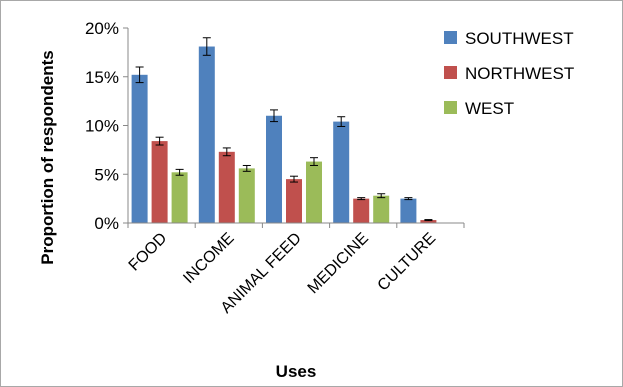 The width and height of the screenshot is (623, 387). I want to click on x-axis-title: Uses, so click(296, 371).